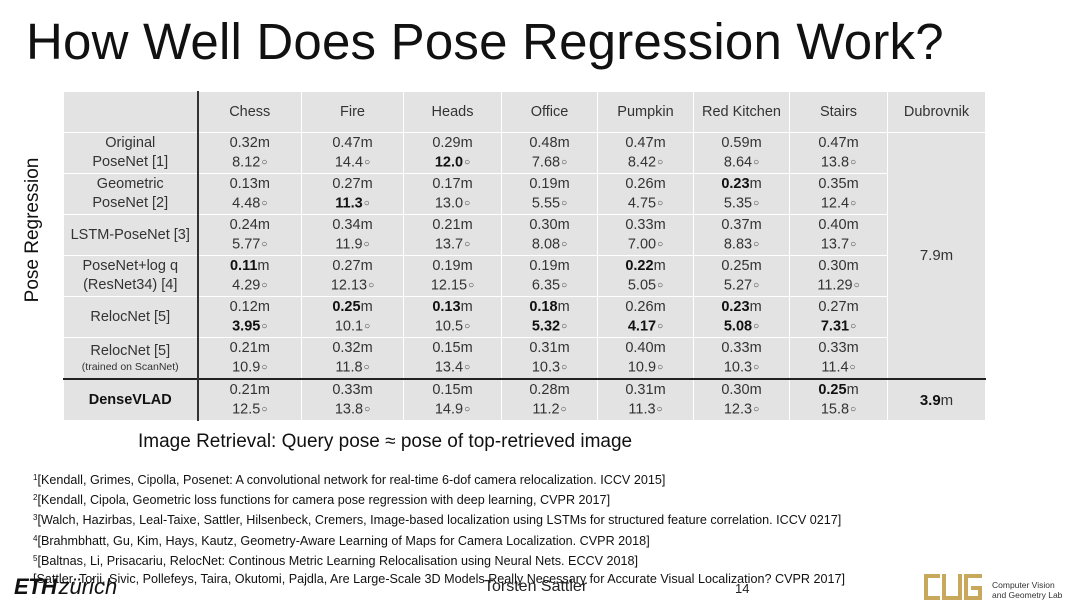 Image resolution: width=1080 pixels, height=607 pixels. What do you see at coordinates (741, 358) in the screenshot?
I see `result-cell: 0.33m 10.3○` at bounding box center [741, 358].